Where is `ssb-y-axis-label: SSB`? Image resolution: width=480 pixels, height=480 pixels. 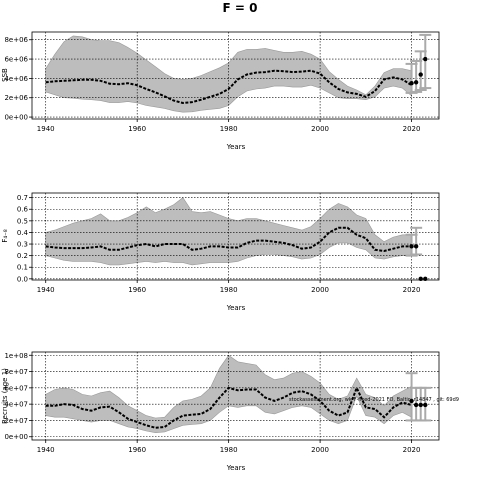
ssb-y-axis-label: SSB is located at coordinates (5, 75).